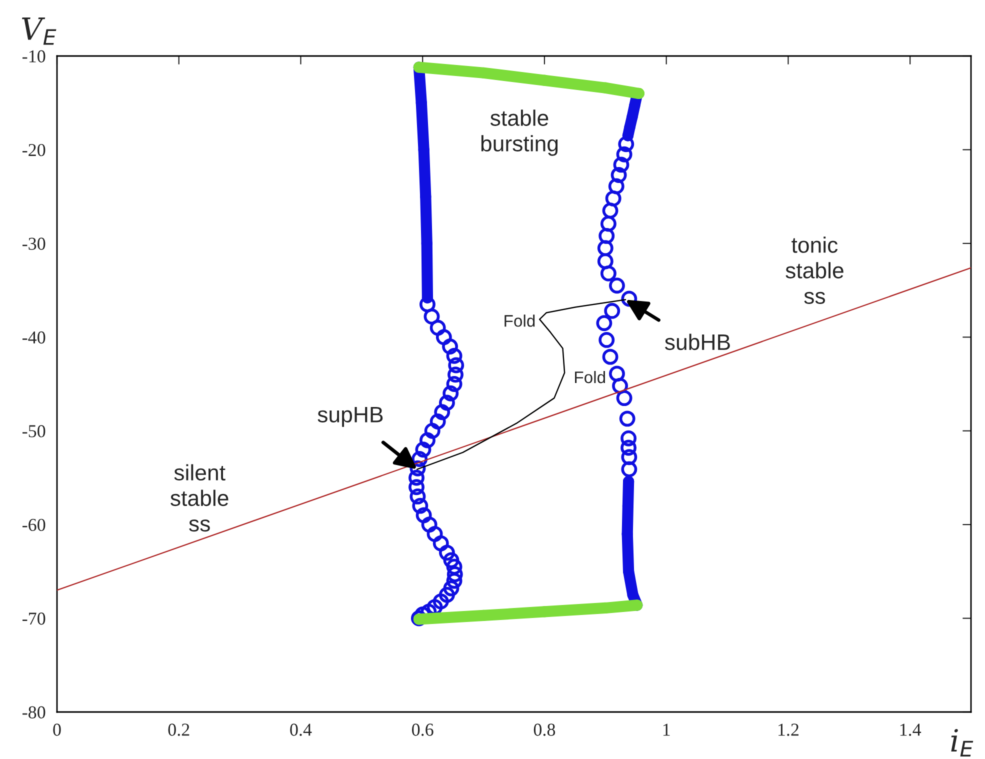 This screenshot has height=759, width=985. I want to click on annotation: subHB, so click(697, 342).